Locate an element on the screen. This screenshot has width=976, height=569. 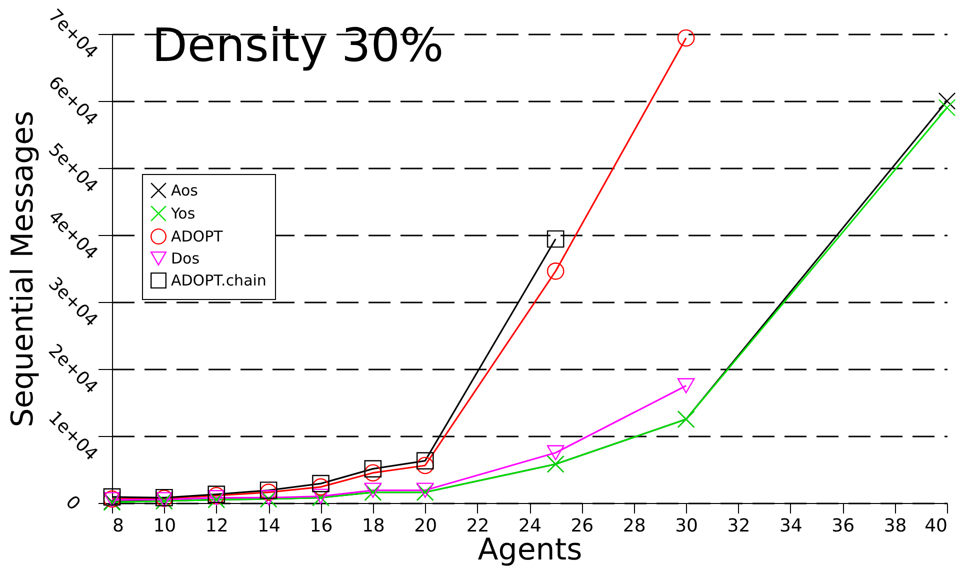
x-tick-label: 28 is located at coordinates (634, 526).